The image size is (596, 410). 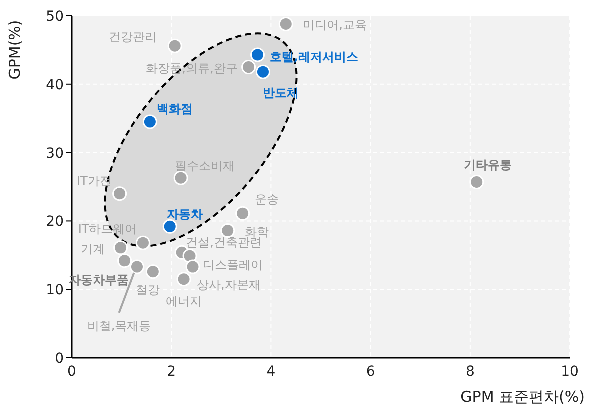 What do you see at coordinates (55, 154) in the screenshot?
I see `y-tick-label: 30` at bounding box center [55, 154].